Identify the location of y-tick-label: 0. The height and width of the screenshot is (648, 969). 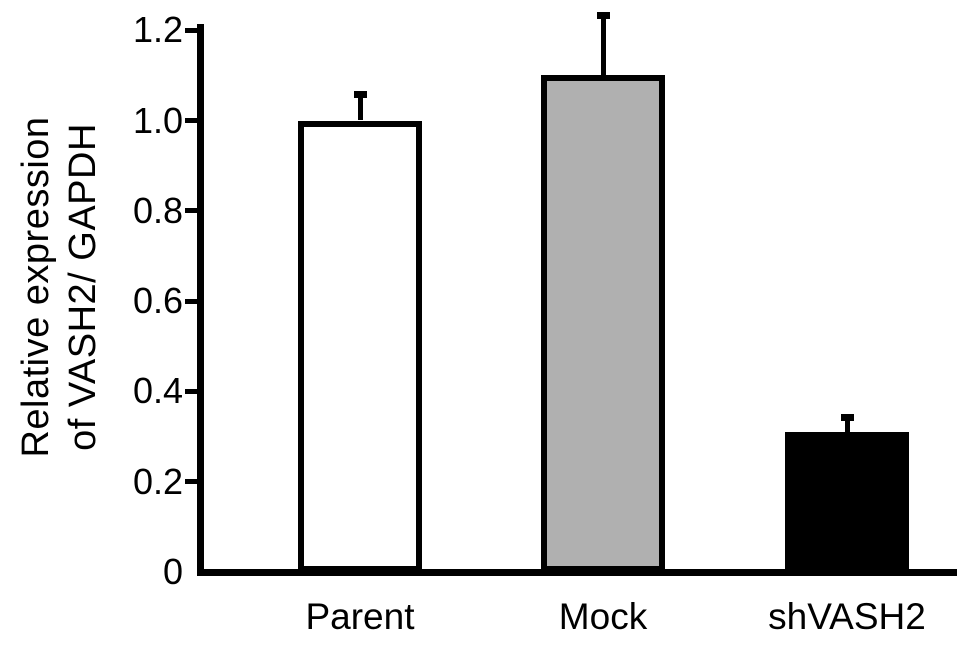
(172, 571).